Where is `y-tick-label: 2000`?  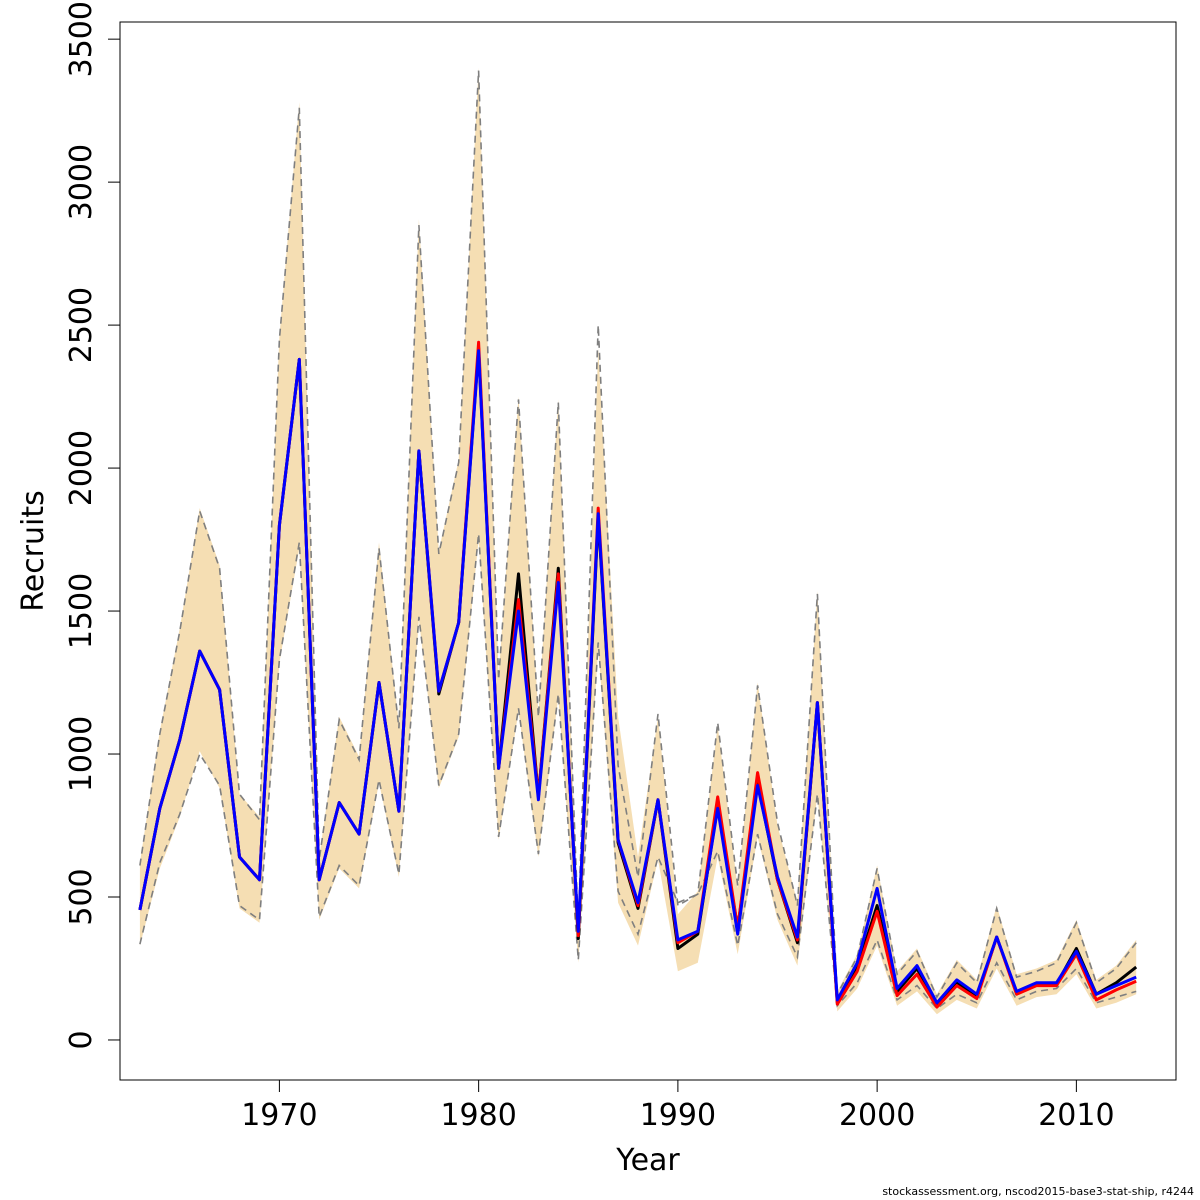 y-tick-label: 2000 is located at coordinates (81, 468).